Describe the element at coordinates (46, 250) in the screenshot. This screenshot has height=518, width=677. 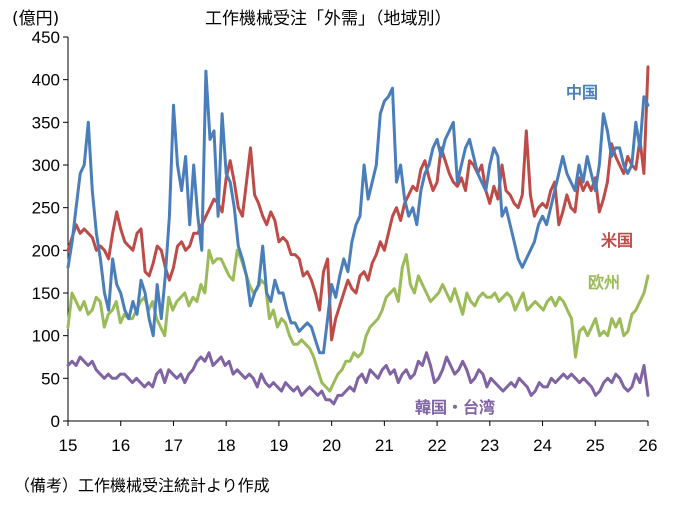
I see `y-tick-label: 200` at that location.